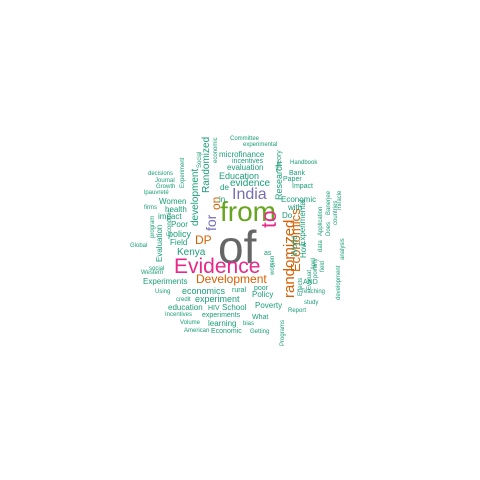  Describe the element at coordinates (269, 305) in the screenshot. I see `cloud-word: Poverty` at that location.